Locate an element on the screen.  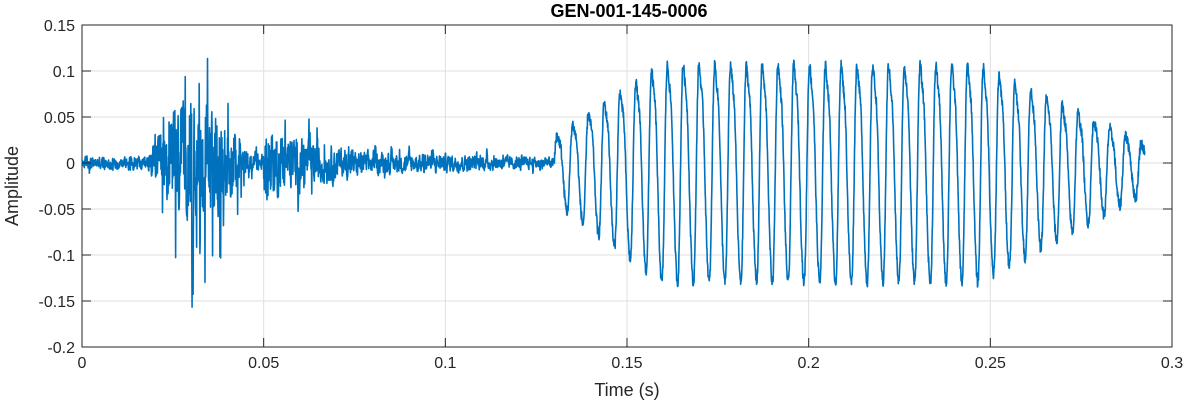
x-tick-label: 0.15 is located at coordinates (626, 363).